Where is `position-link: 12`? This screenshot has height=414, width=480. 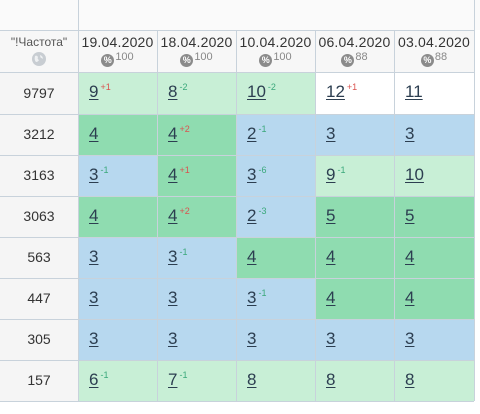
position-link: 12 is located at coordinates (335, 91).